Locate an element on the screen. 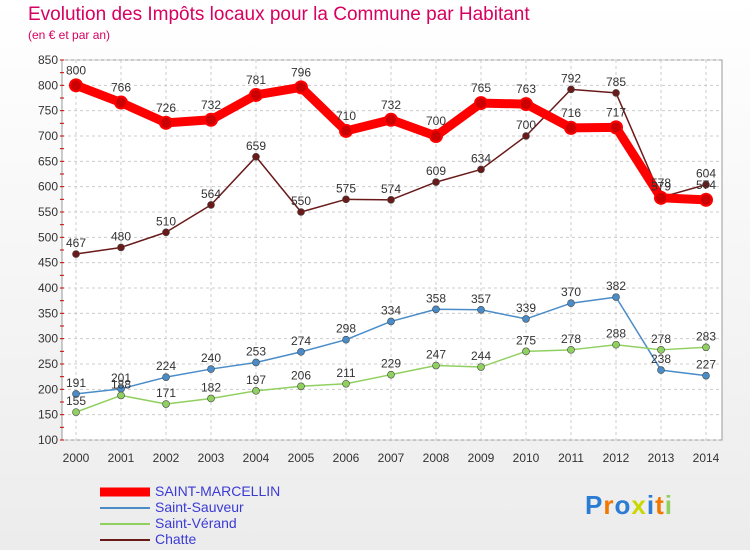 The image size is (750, 550). logo-letter: x is located at coordinates (639, 505).